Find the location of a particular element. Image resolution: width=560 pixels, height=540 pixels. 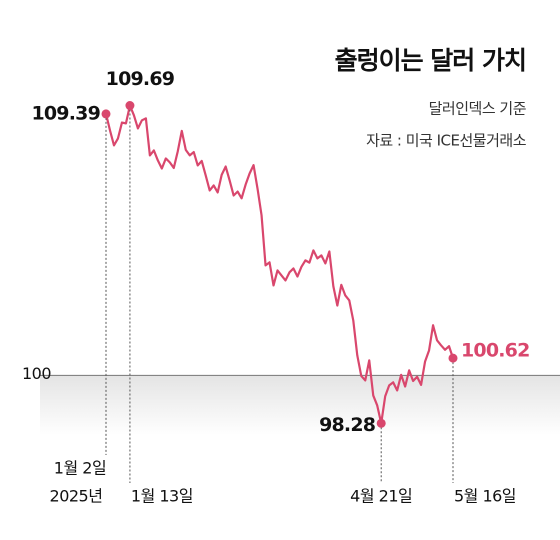

value-label: 98.28 is located at coordinates (347, 425).